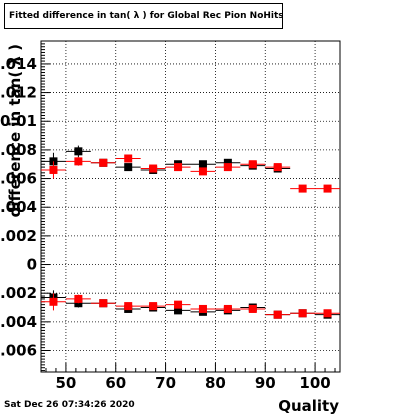 This screenshot has height=414, width=400. I want to click on x-axis-title: Quality, so click(308, 405).